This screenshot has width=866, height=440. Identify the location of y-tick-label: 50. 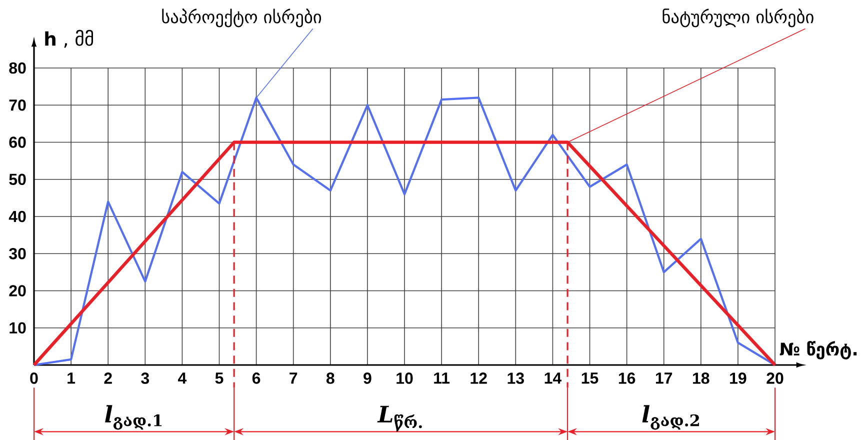
(17, 180).